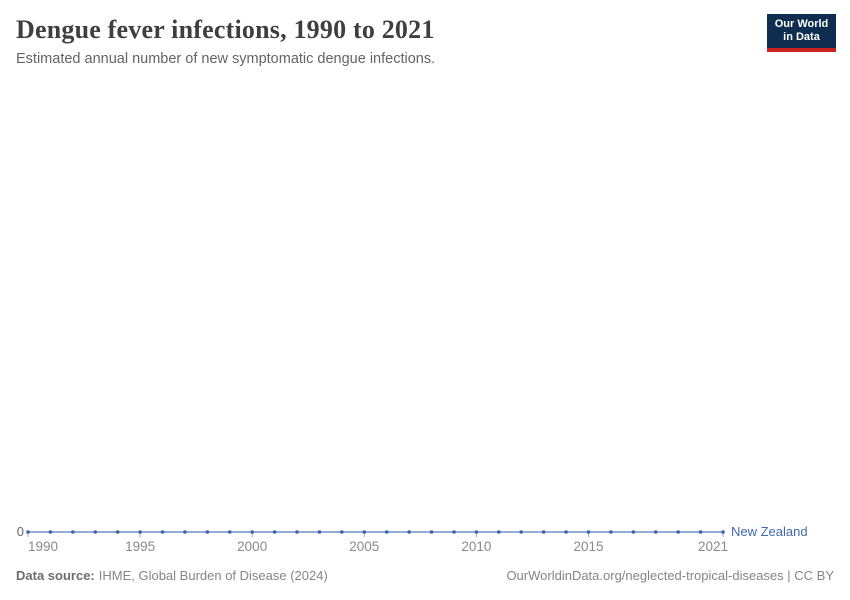  Describe the element at coordinates (342, 532) in the screenshot. I see `data-point-2004` at that location.